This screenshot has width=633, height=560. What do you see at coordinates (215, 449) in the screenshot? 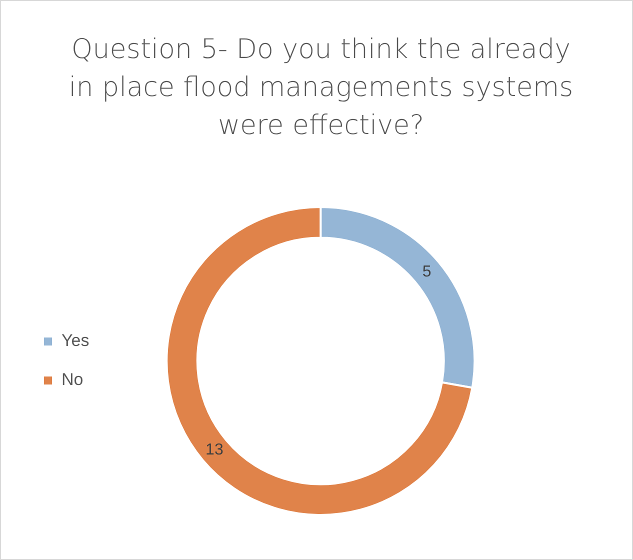
I see `data-label: 13` at bounding box center [215, 449].